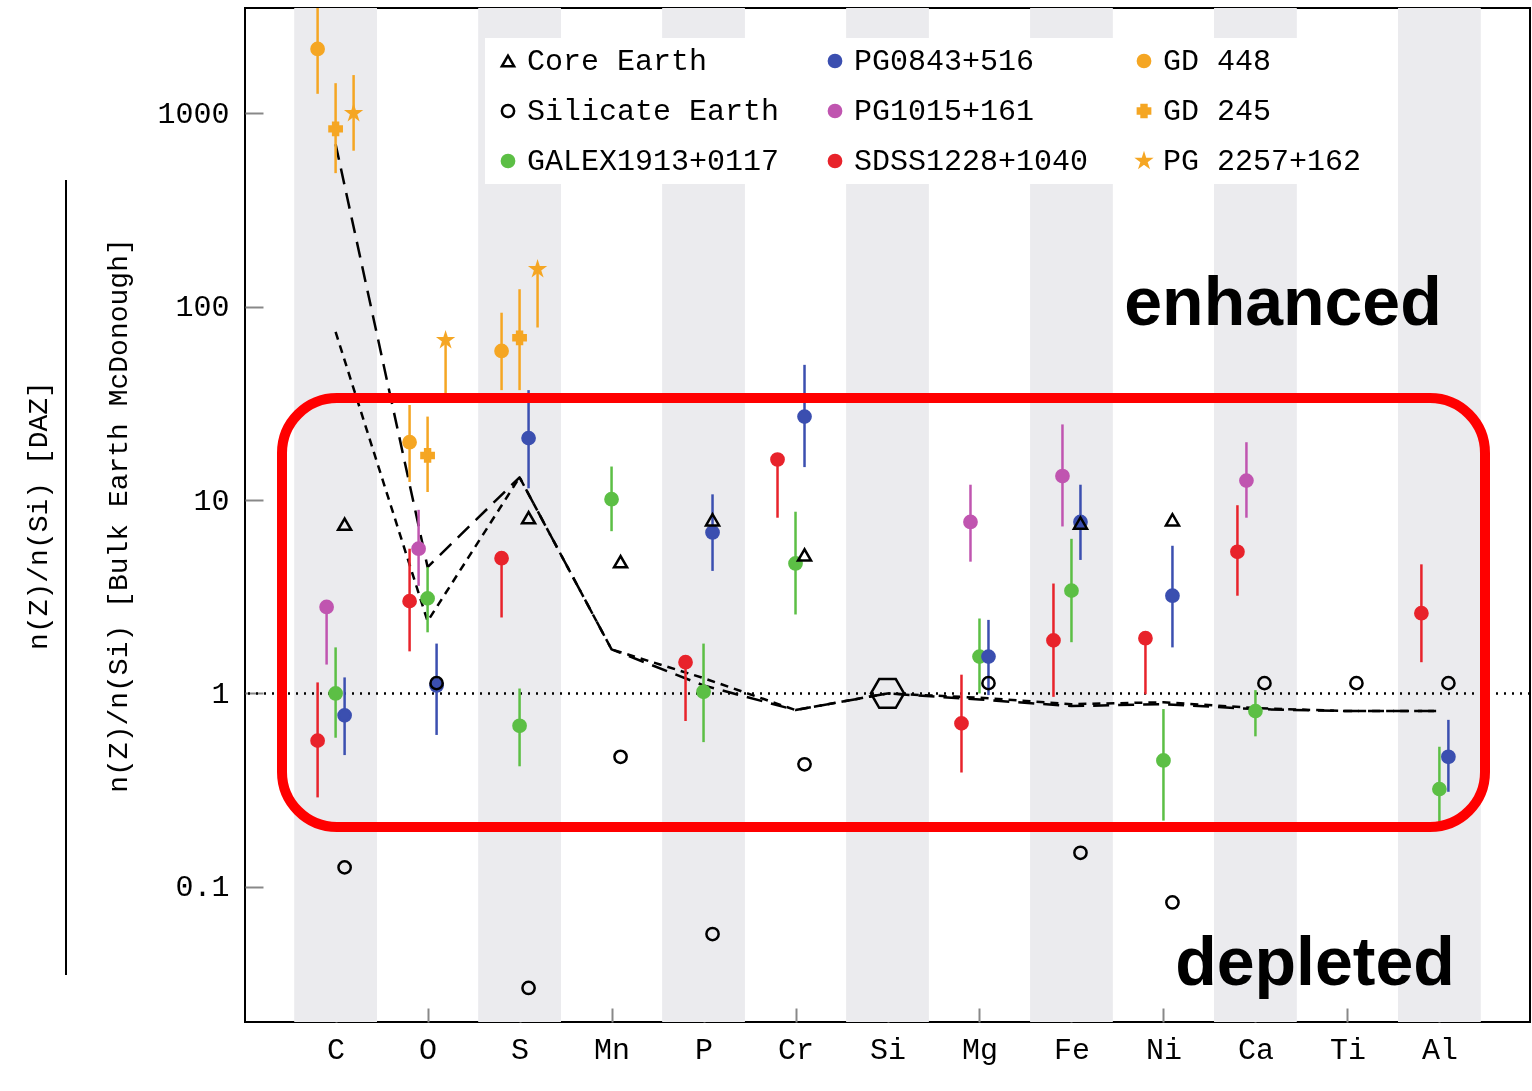  What do you see at coordinates (888, 1050) in the screenshot?
I see `x-tick-label: Si` at bounding box center [888, 1050].